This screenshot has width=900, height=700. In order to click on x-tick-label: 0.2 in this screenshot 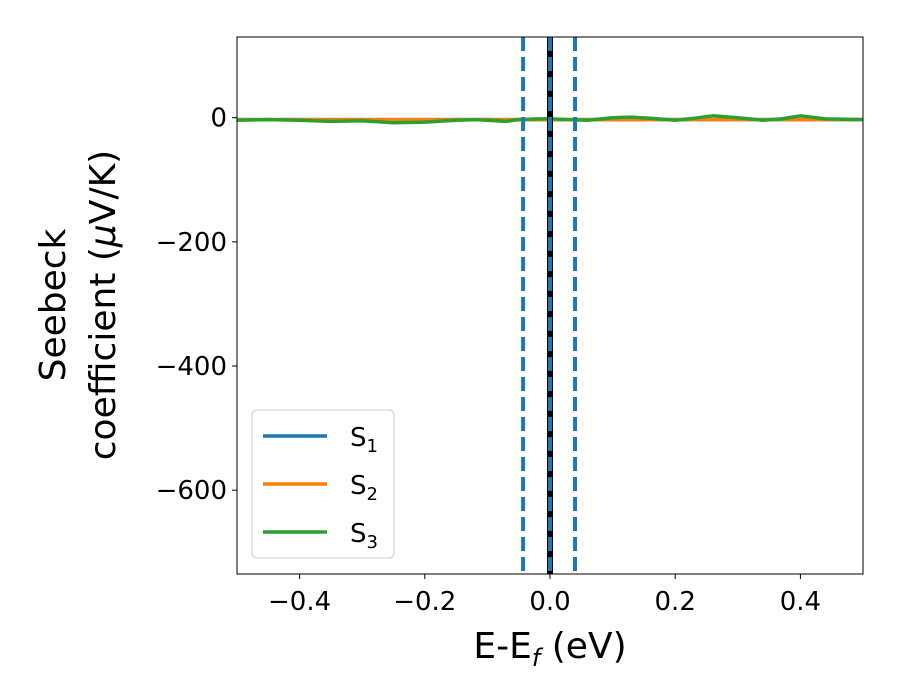, I will do `click(675, 602)`.